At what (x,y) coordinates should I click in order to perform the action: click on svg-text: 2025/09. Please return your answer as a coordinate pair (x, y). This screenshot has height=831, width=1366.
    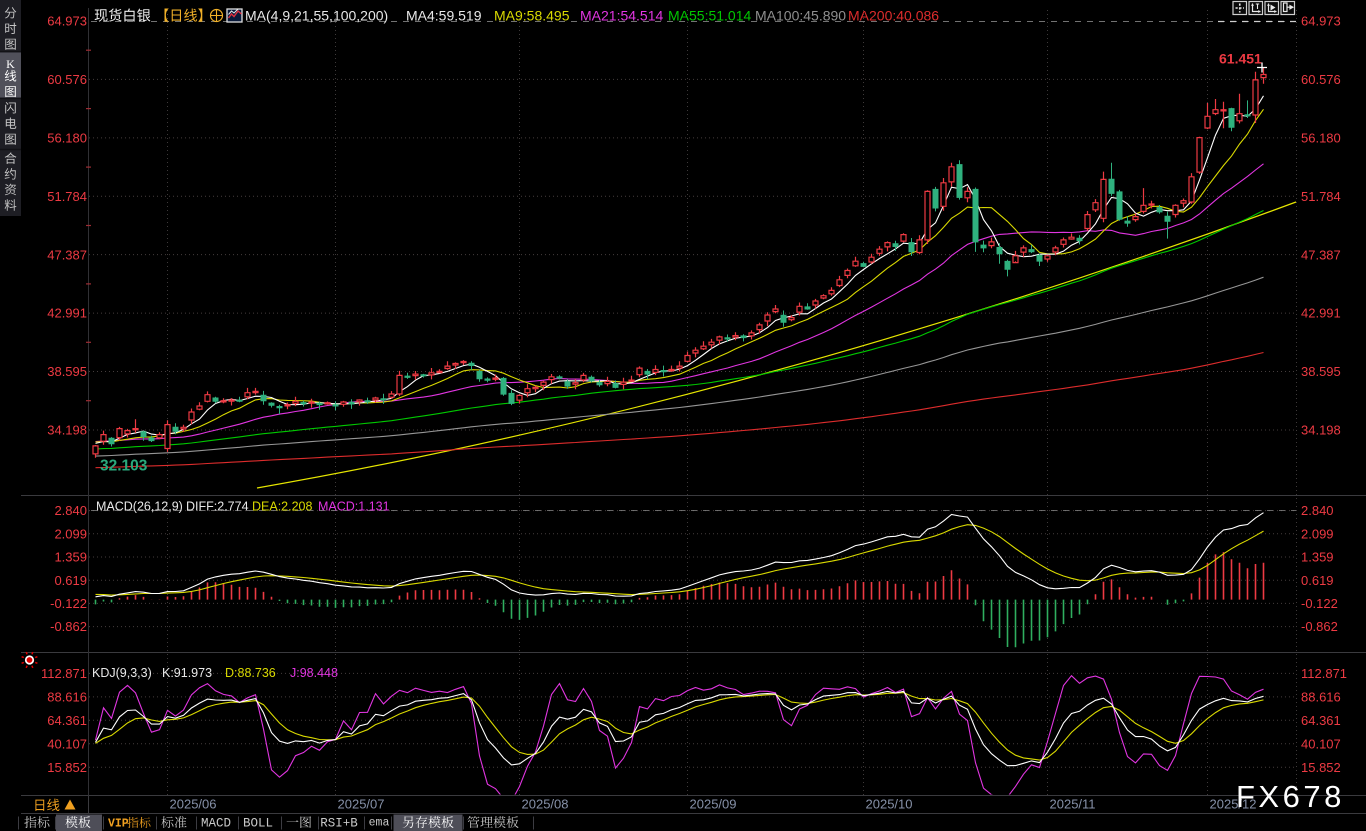
    Looking at the image, I should click on (713, 804).